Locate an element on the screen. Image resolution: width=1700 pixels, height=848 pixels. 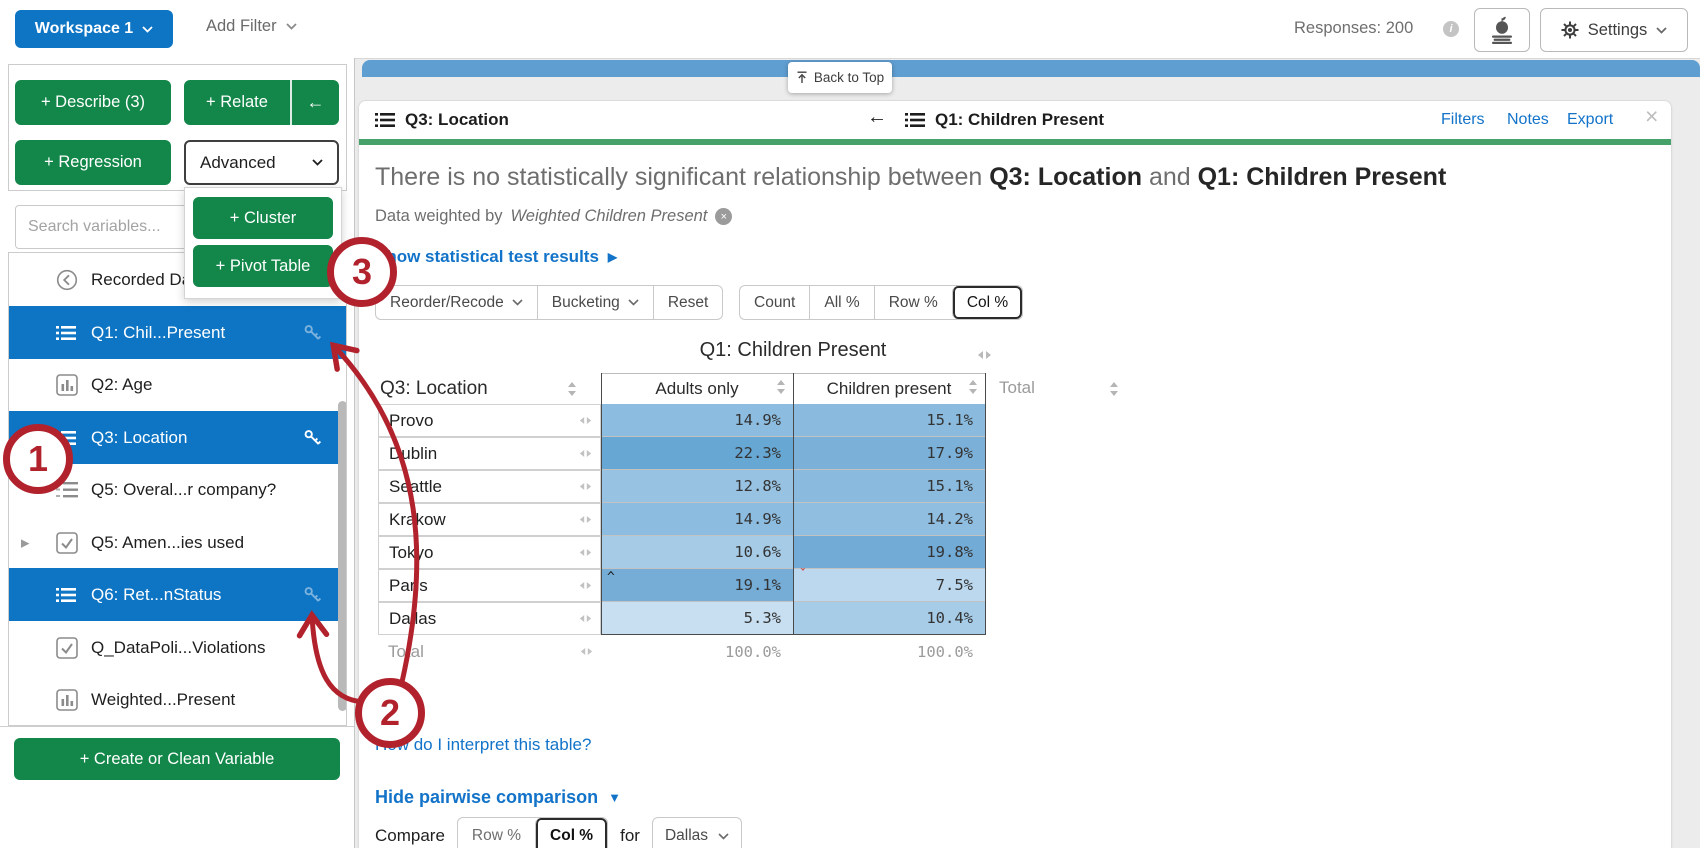
reorder-recode-dropdown: Reorder/Recode is located at coordinates (456, 302).